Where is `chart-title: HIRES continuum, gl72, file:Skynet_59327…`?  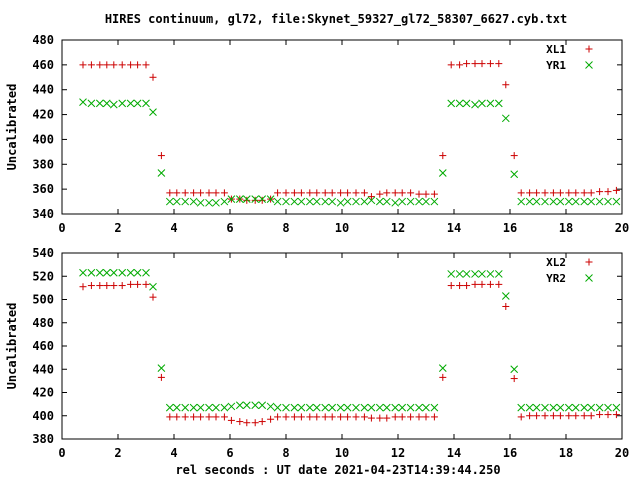
chart-title: HIRES continuum, gl72, file:Skynet_59327… is located at coordinates (336, 19).